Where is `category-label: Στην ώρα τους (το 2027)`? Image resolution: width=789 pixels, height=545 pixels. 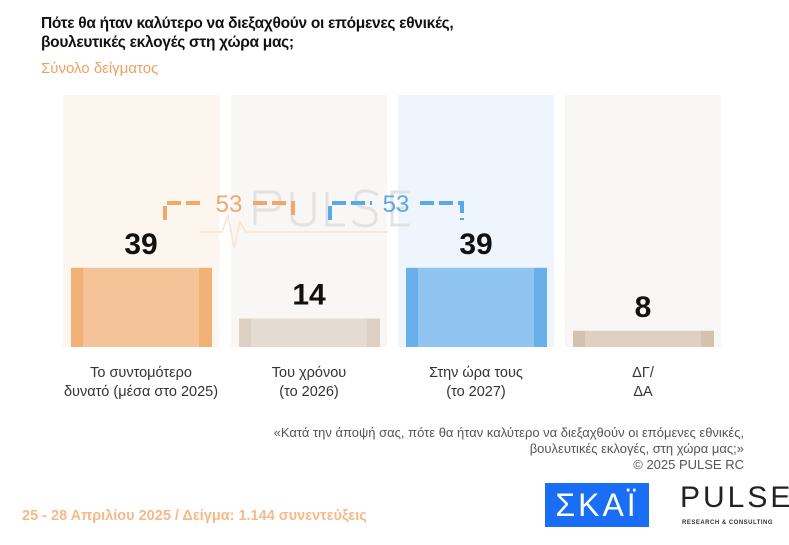
category-label: Στην ώρα τους (το 2027) is located at coordinates (476, 382).